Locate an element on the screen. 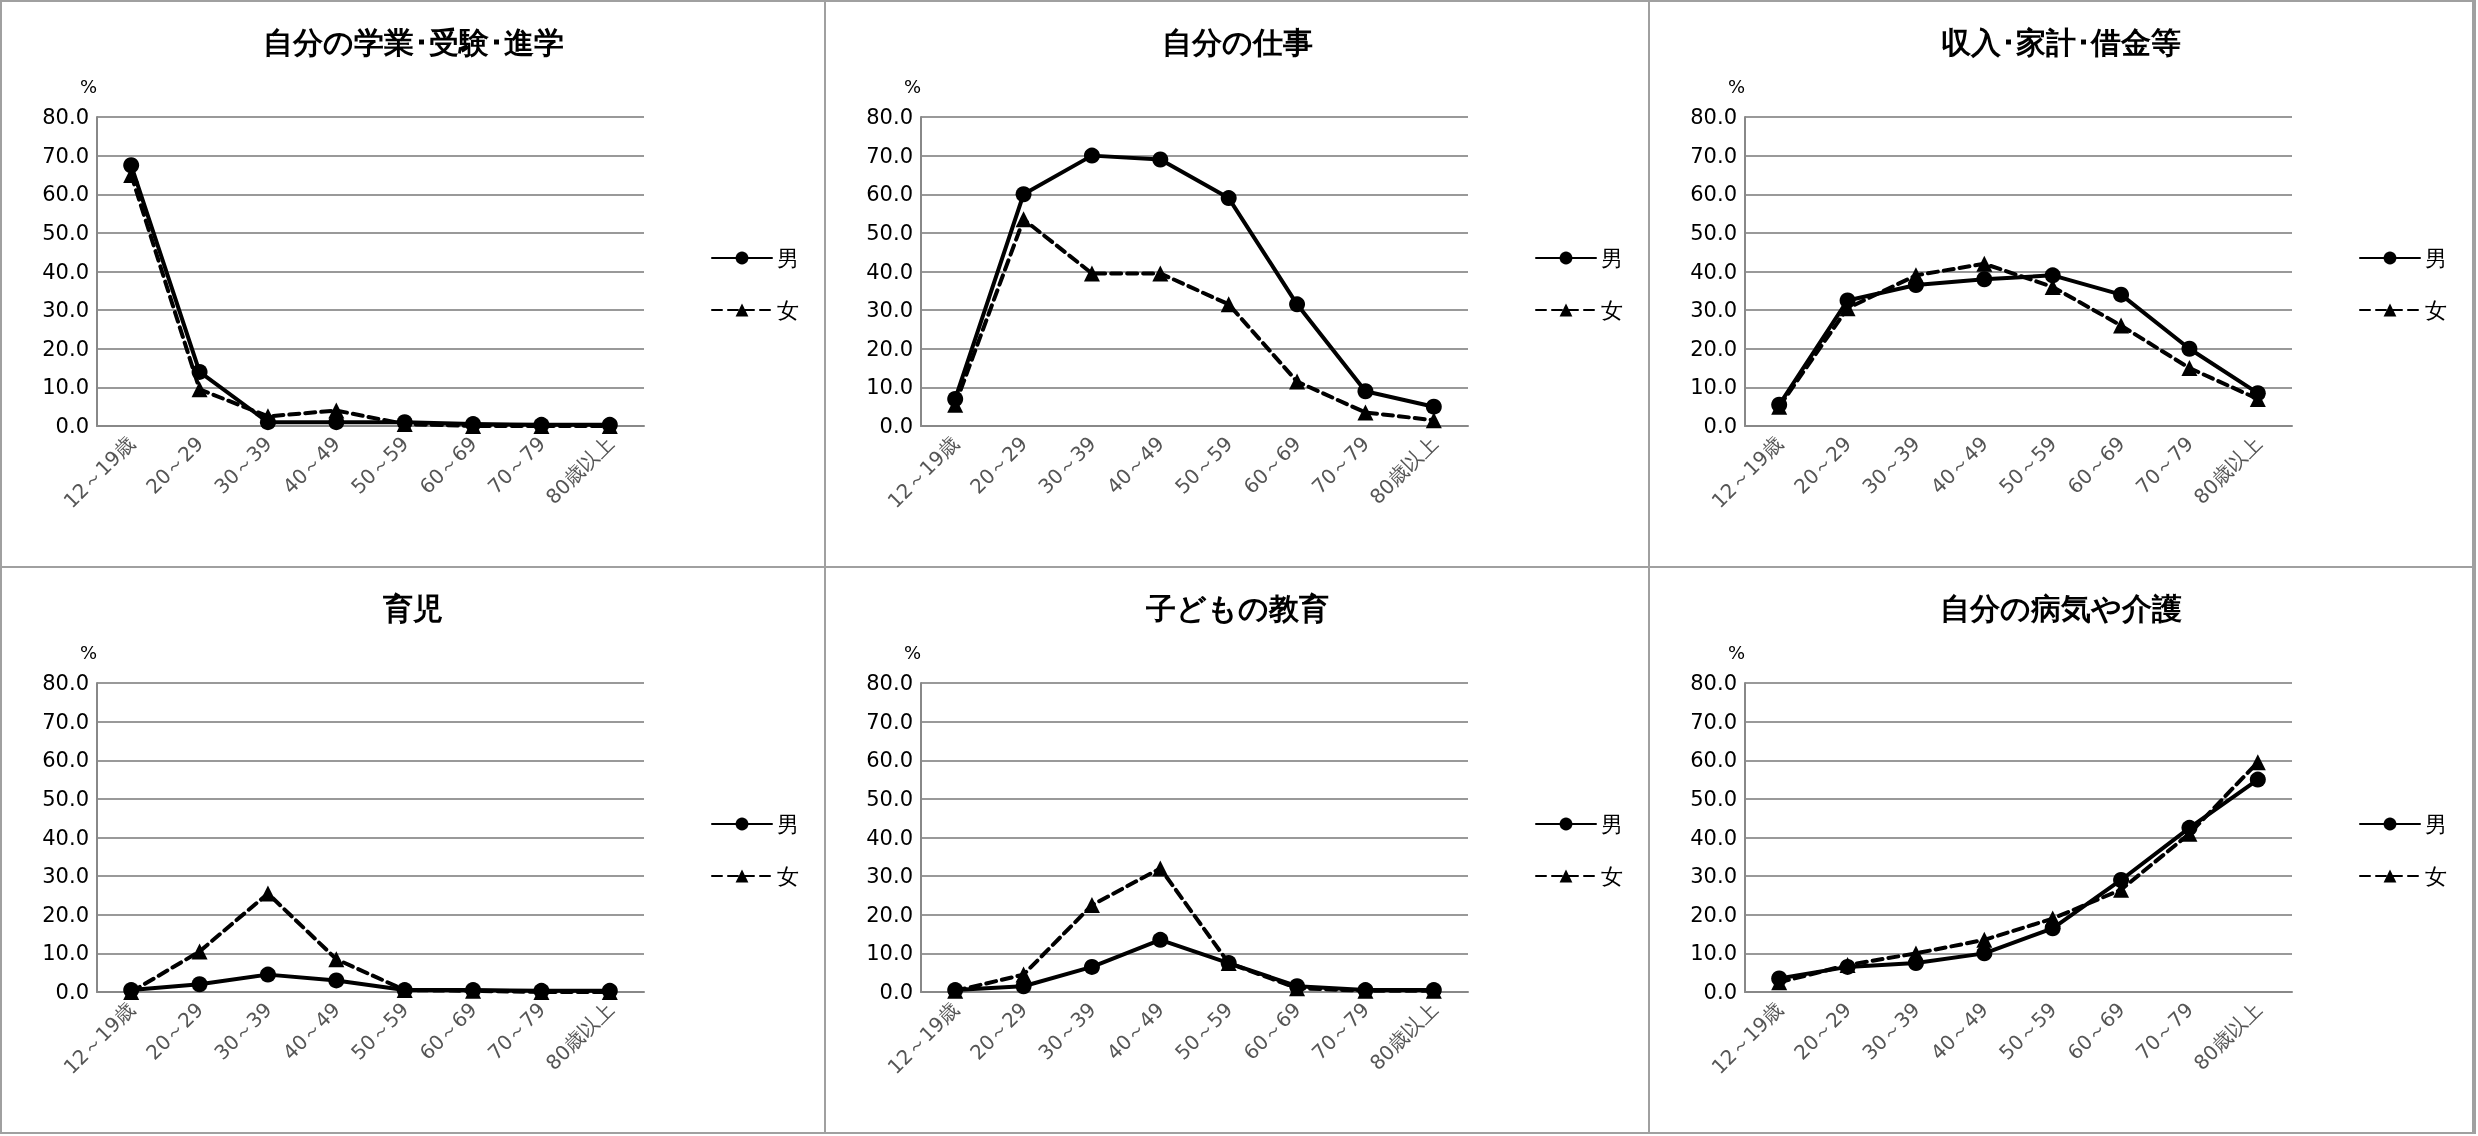 The image size is (2478, 1136). chart-title: 収入･家計･借金等 is located at coordinates (2061, 42).